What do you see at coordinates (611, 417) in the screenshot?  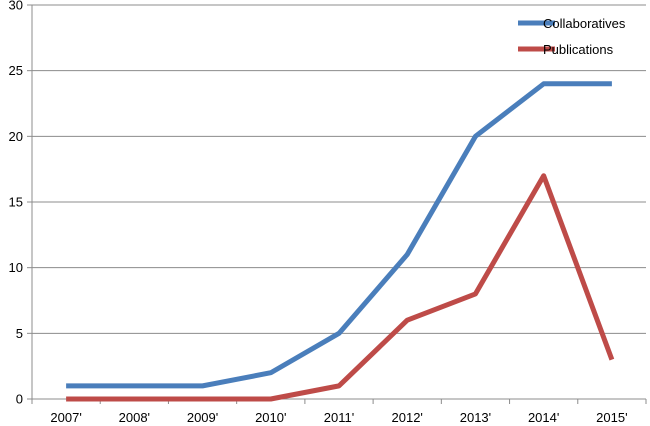 I see `x-tick-label: 2015'` at bounding box center [611, 417].